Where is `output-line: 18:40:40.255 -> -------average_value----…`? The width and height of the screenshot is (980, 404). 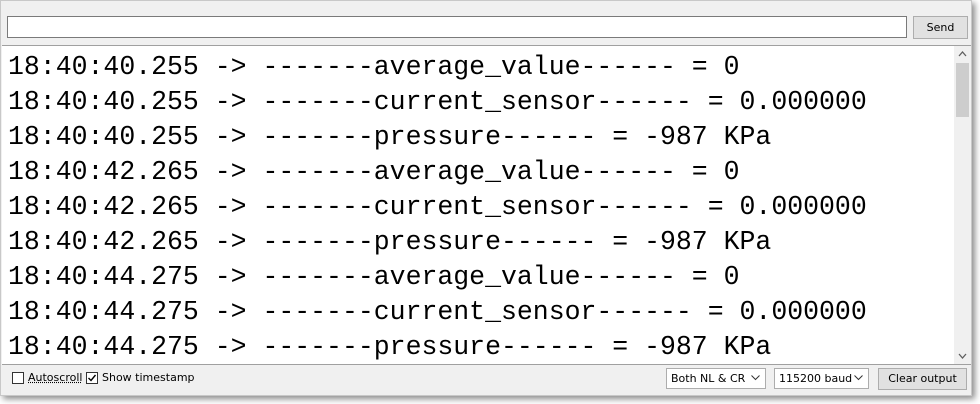
output-line: 18:40:40.255 -> -------average_value----… is located at coordinates (374, 67).